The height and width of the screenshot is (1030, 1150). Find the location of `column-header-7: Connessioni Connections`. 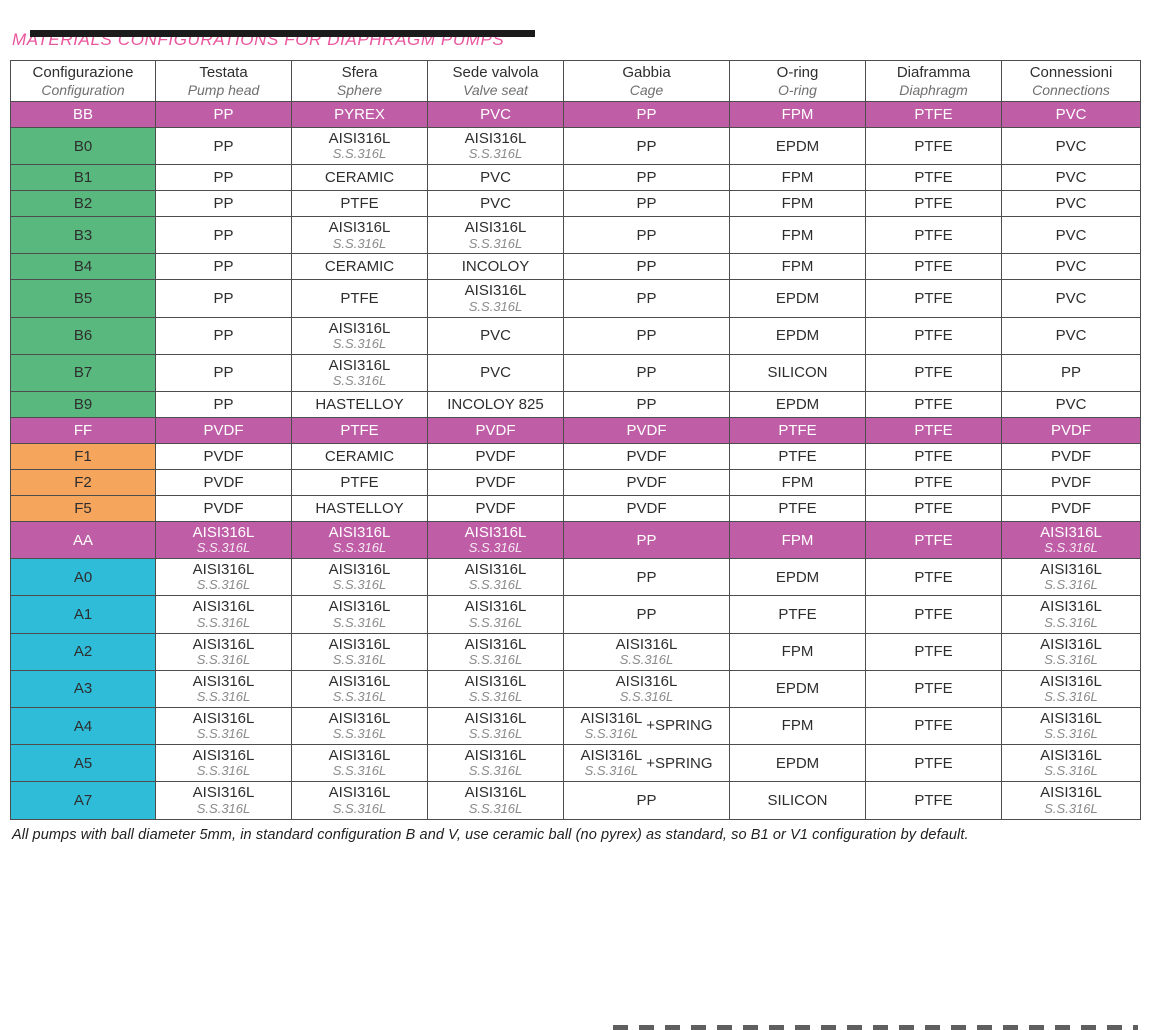

column-header-7: Connessioni Connections is located at coordinates (1071, 81).